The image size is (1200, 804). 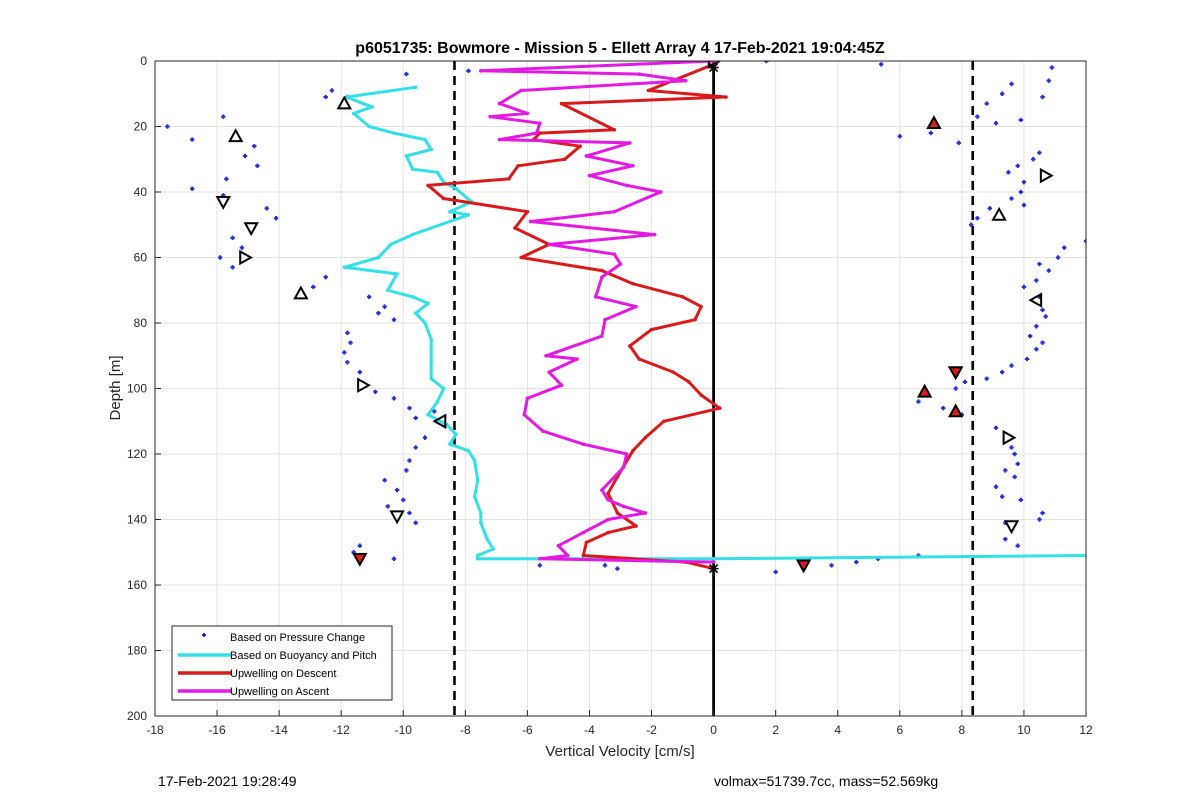 What do you see at coordinates (955, 410) in the screenshot?
I see `triangle-up-filled-marker` at bounding box center [955, 410].